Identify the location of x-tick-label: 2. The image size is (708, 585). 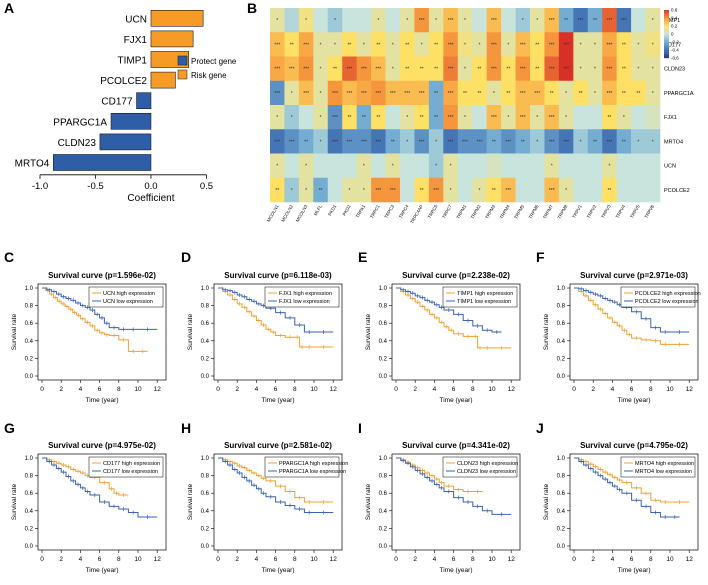
(237, 389).